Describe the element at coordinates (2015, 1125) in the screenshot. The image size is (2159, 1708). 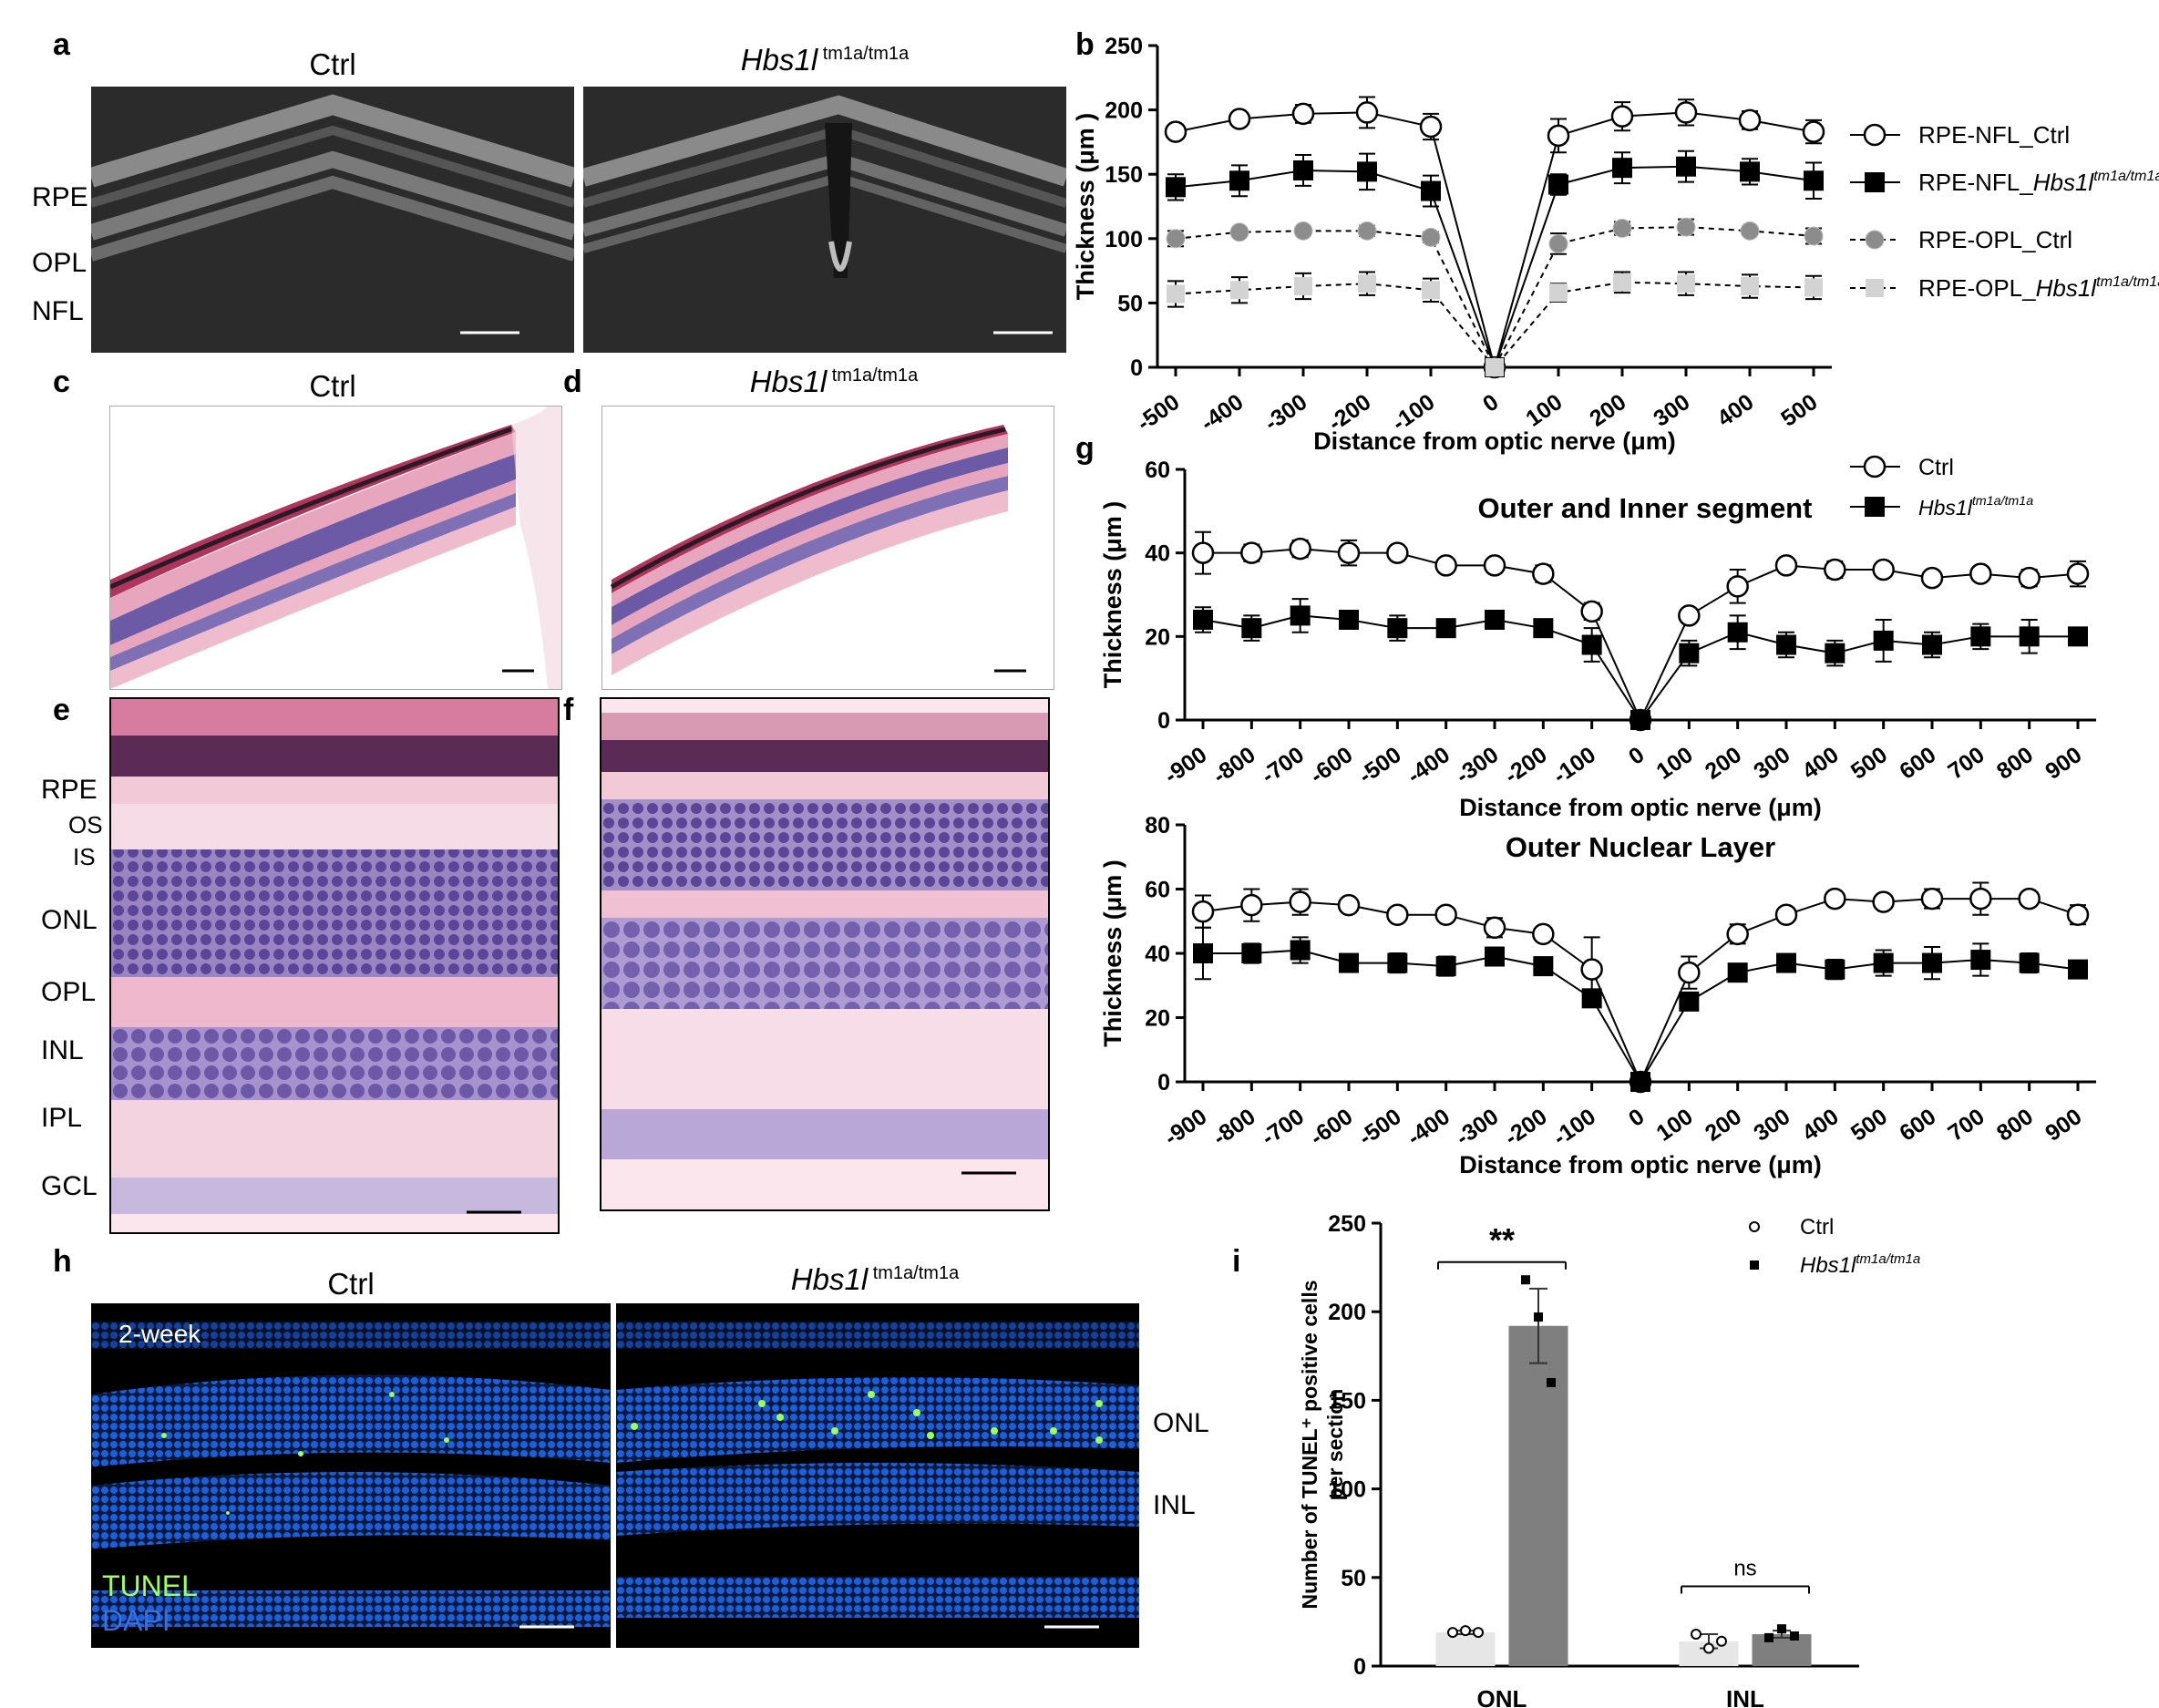
I see `x-tick-label: 800` at that location.